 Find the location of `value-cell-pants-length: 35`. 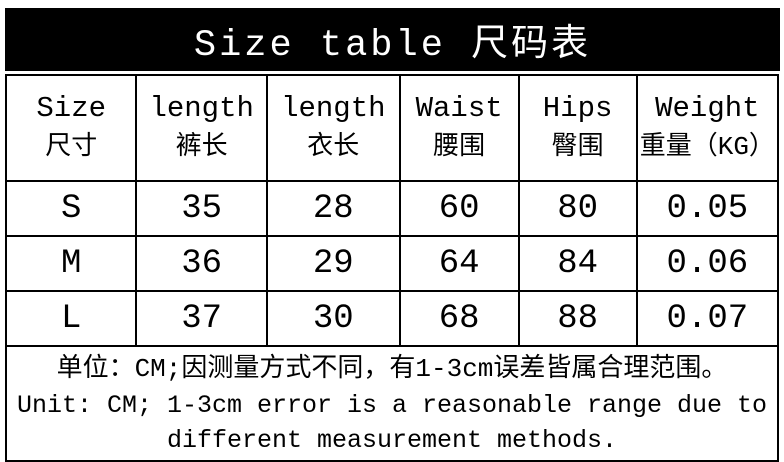

value-cell-pants-length: 35 is located at coordinates (201, 208).